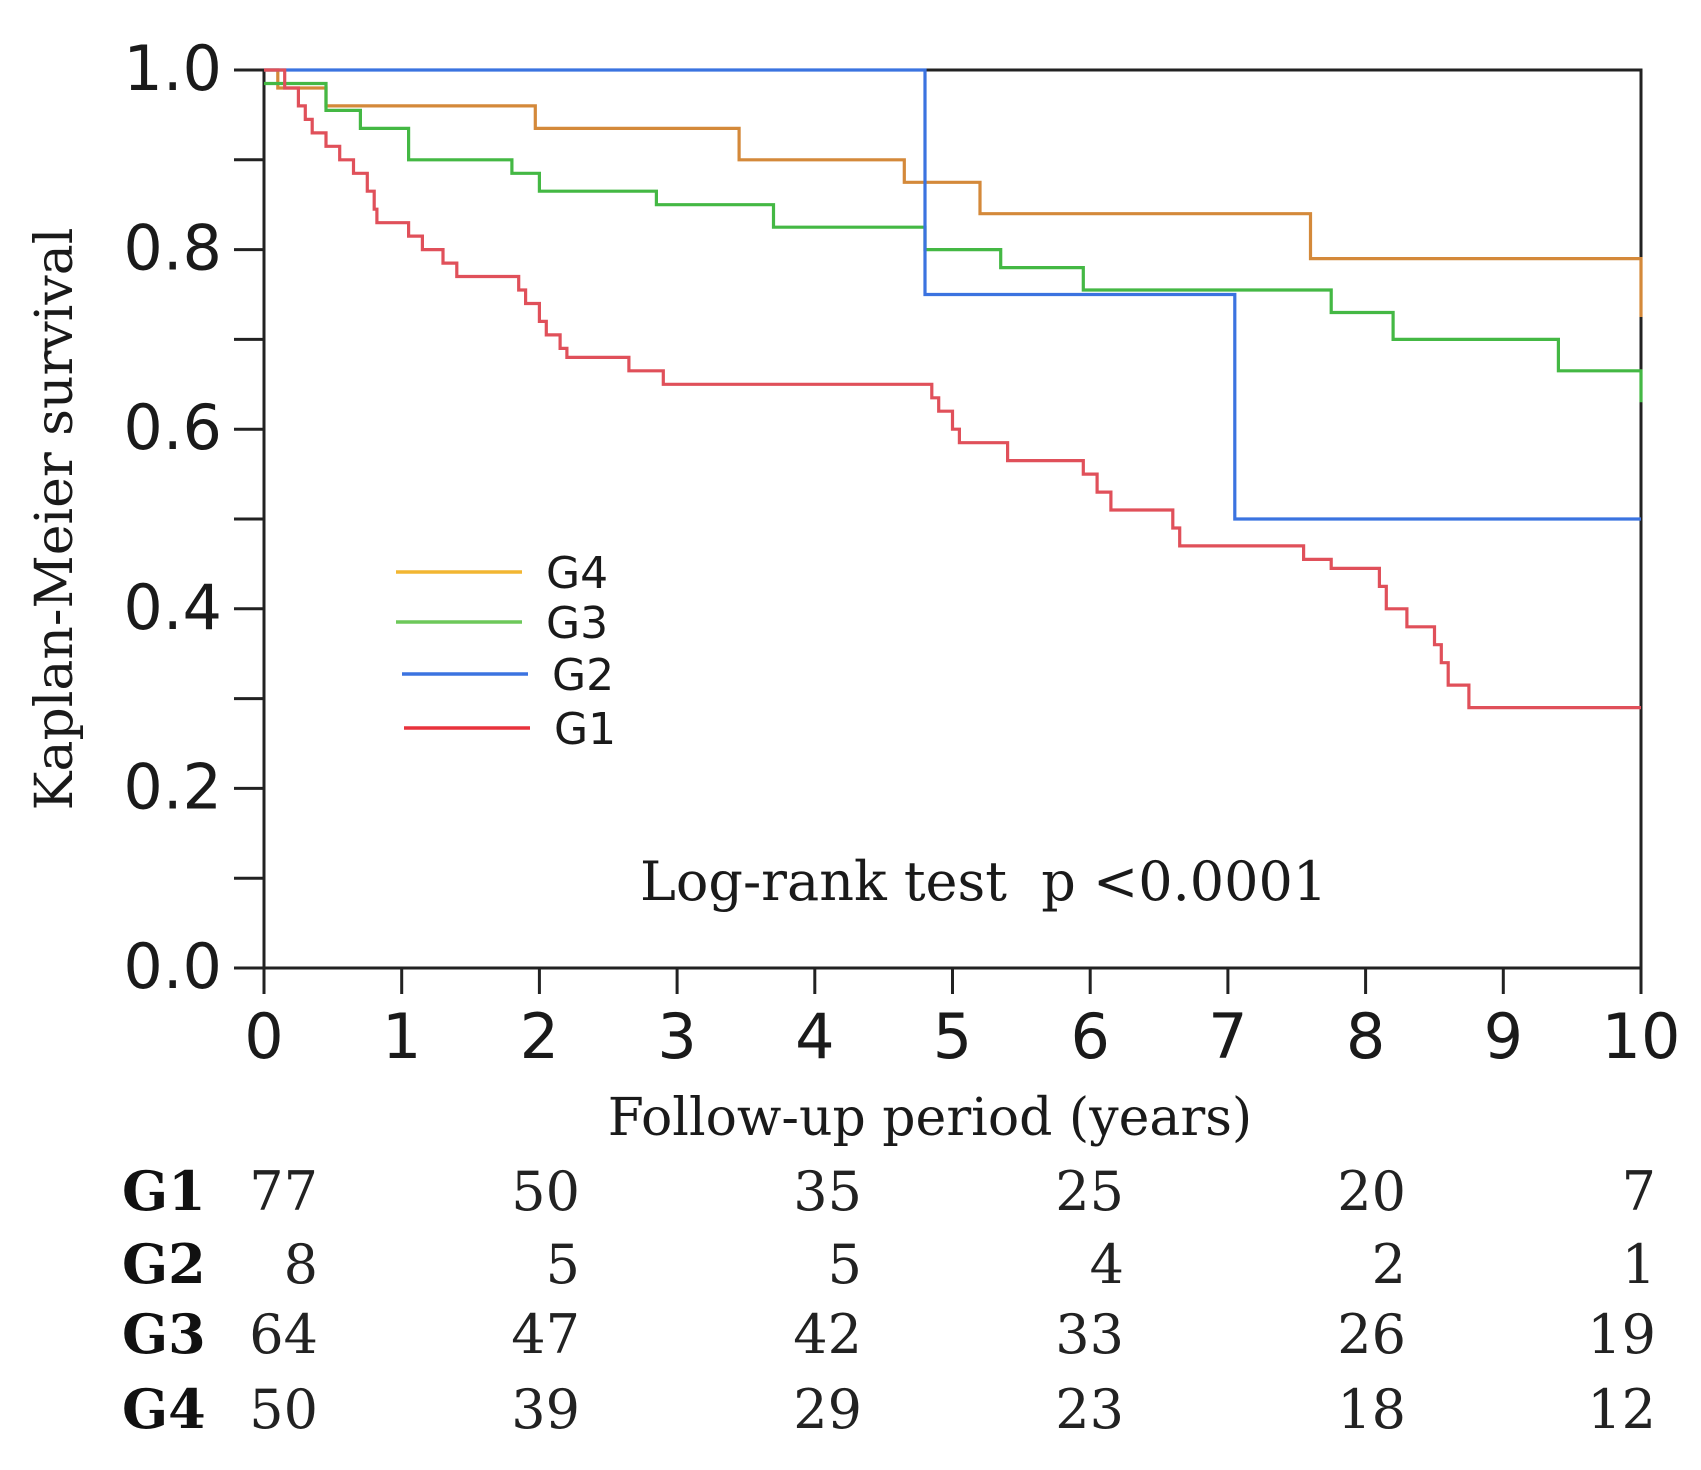 The height and width of the screenshot is (1470, 1701). I want to click on legend-label-g2: G2, so click(583, 675).